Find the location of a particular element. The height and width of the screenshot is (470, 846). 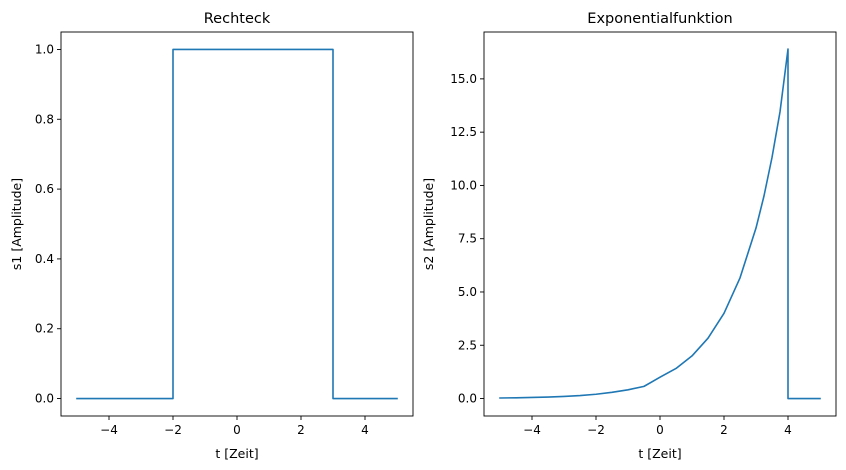

y-tick-label: 7.5 is located at coordinates (467, 239).